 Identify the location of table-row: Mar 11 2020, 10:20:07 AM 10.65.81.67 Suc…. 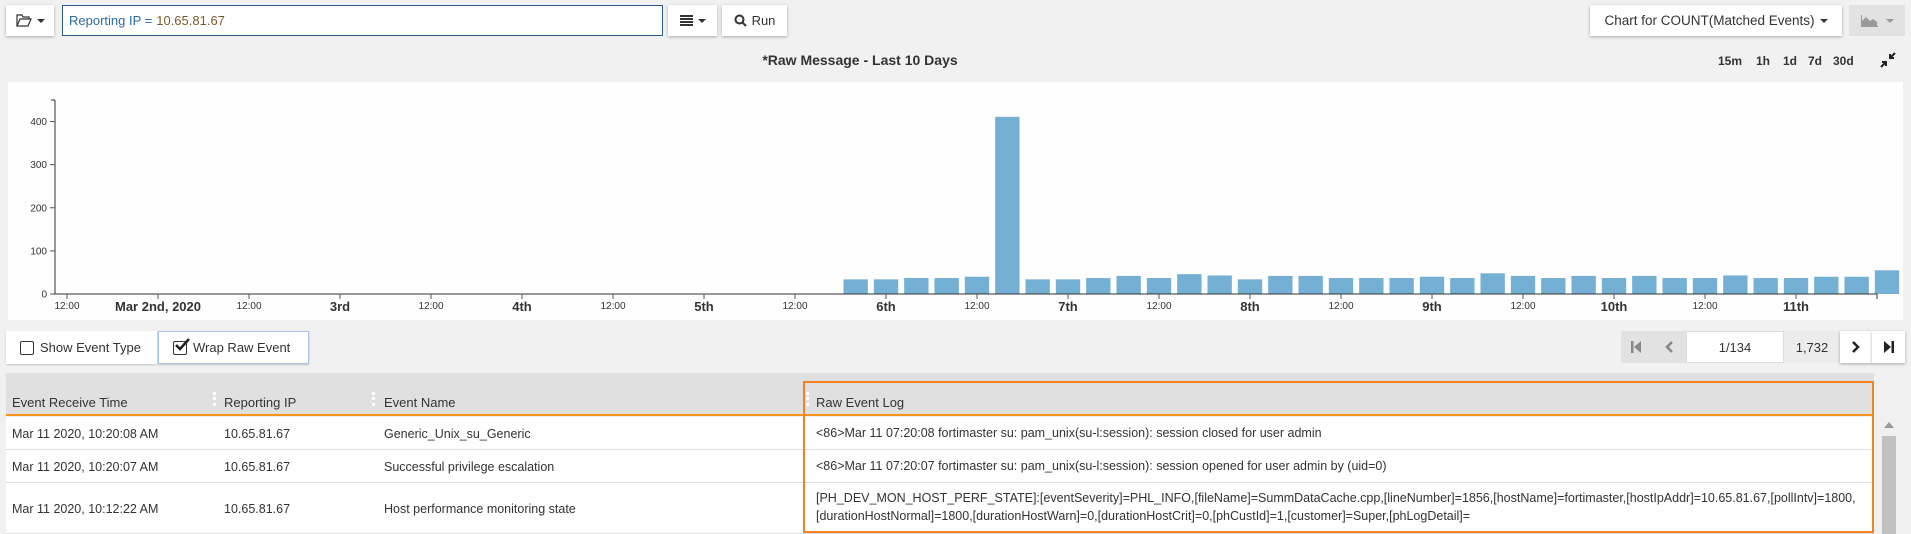
(940, 466).